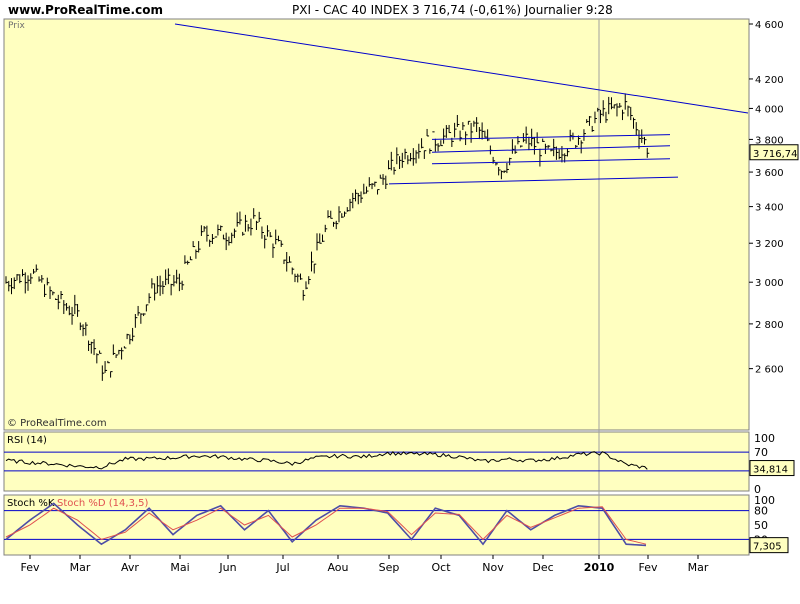  What do you see at coordinates (764, 500) in the screenshot?
I see `stoch-tick-label: 100` at bounding box center [764, 500].